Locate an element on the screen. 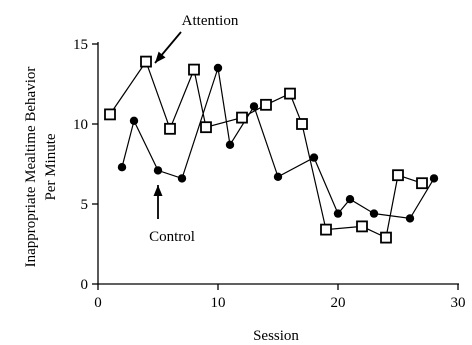  attention-arrow-head is located at coordinates (160, 57).